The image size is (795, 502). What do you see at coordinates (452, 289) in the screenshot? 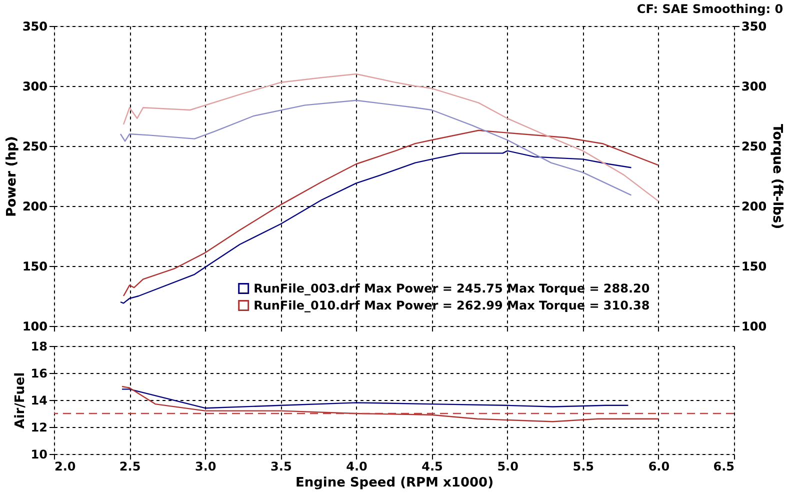
I see `legend-label: RunFile_003.drf Max Power = 245.75 Max Torque = 288.20` at bounding box center [452, 289].